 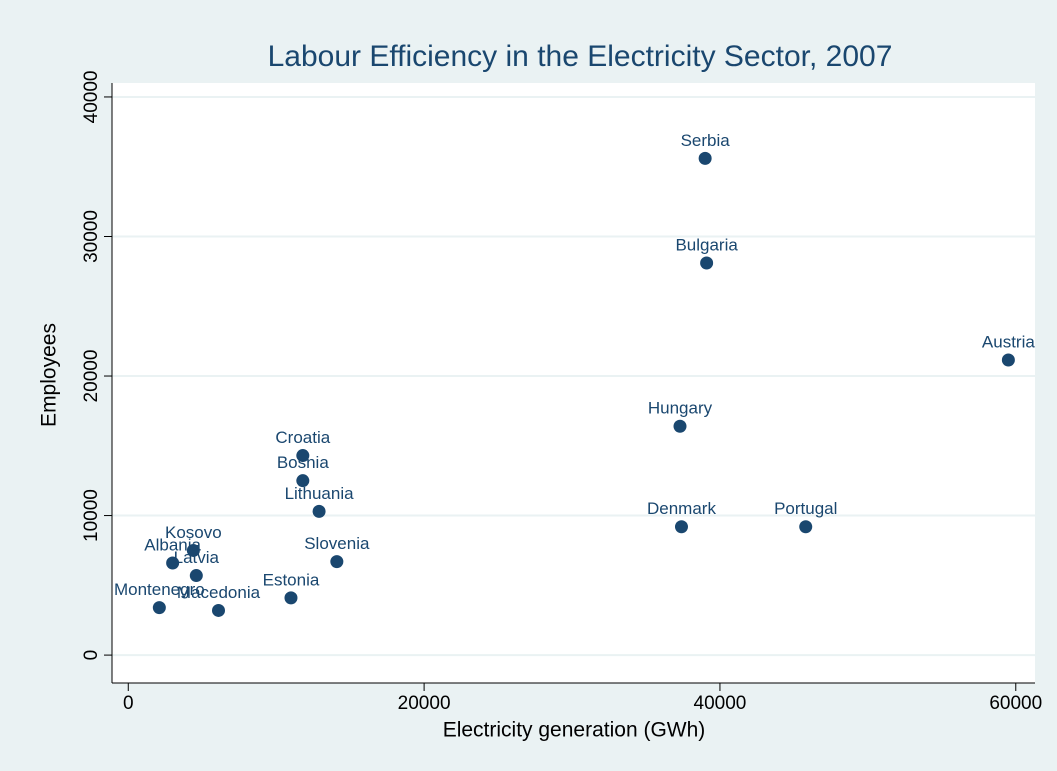 I want to click on y-axis-label: Employees, so click(x=49, y=375).